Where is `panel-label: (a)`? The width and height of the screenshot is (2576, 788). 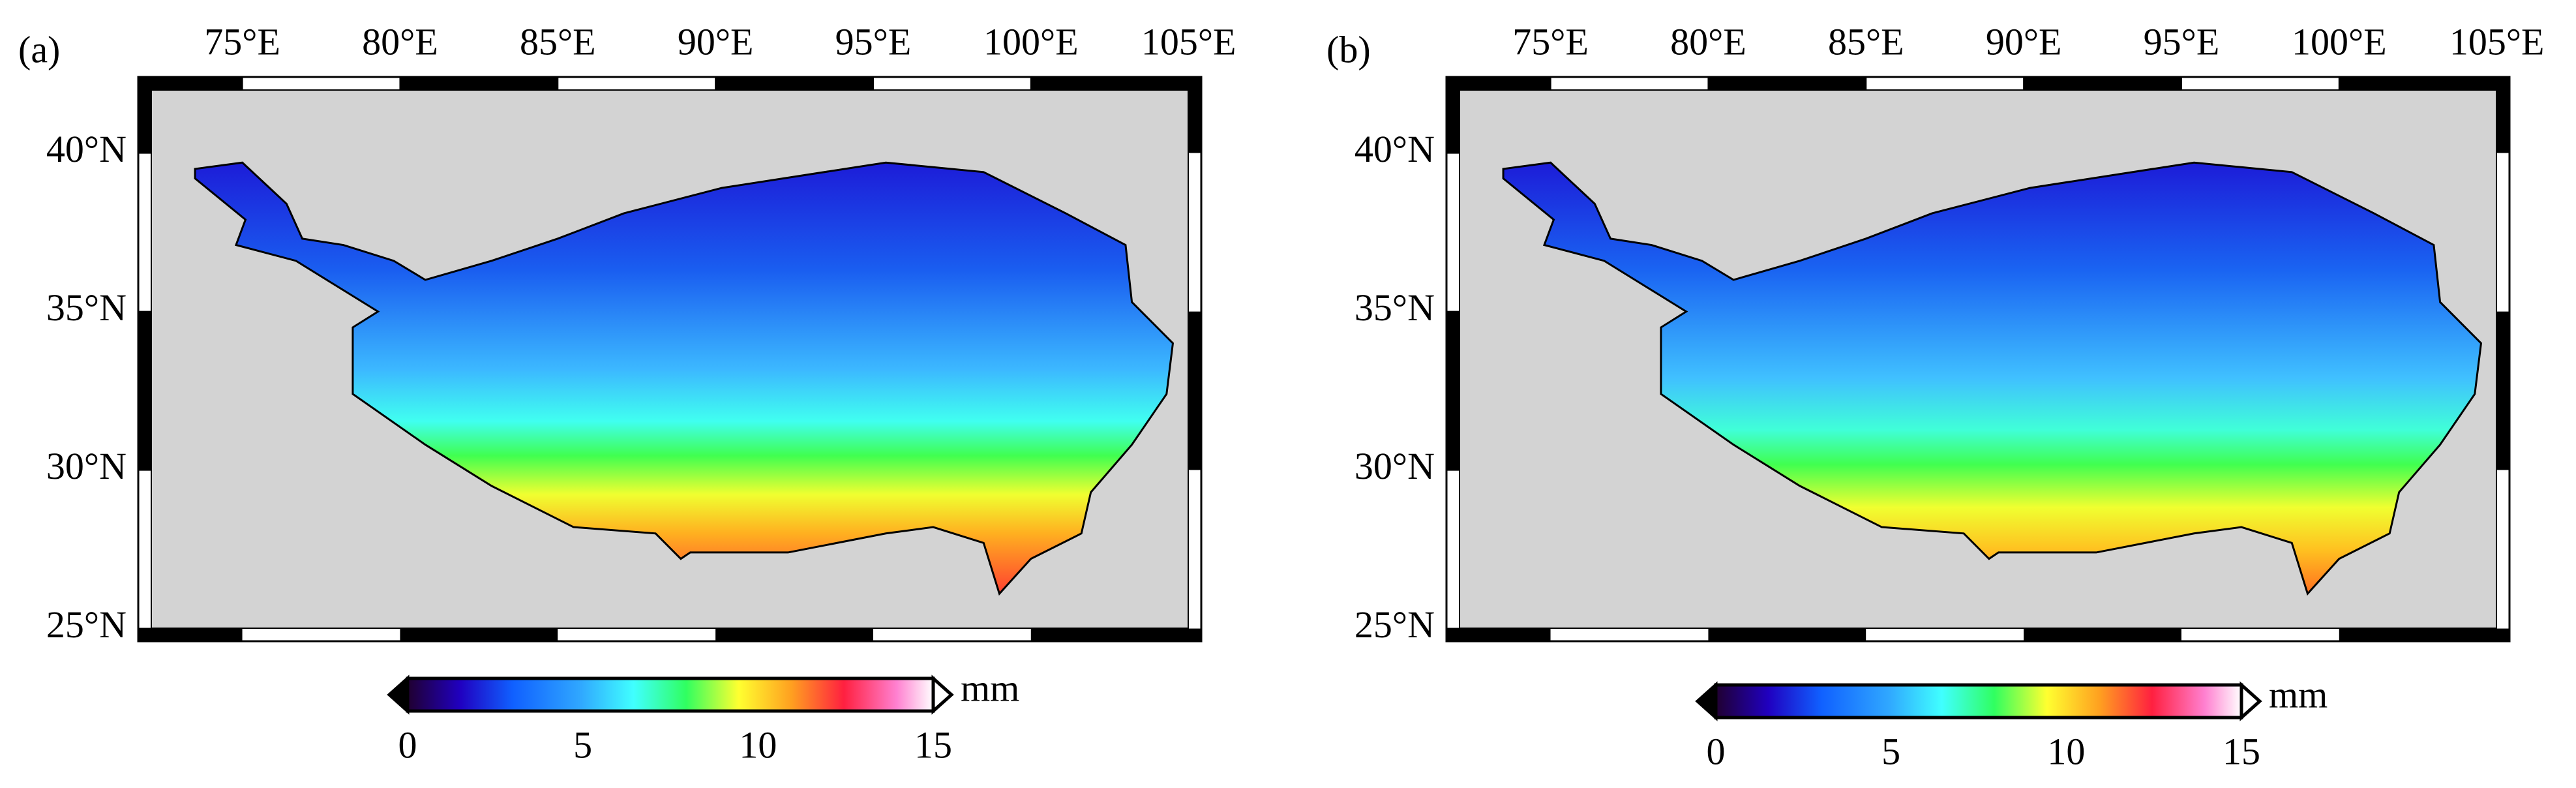 panel-label: (a) is located at coordinates (39, 49).